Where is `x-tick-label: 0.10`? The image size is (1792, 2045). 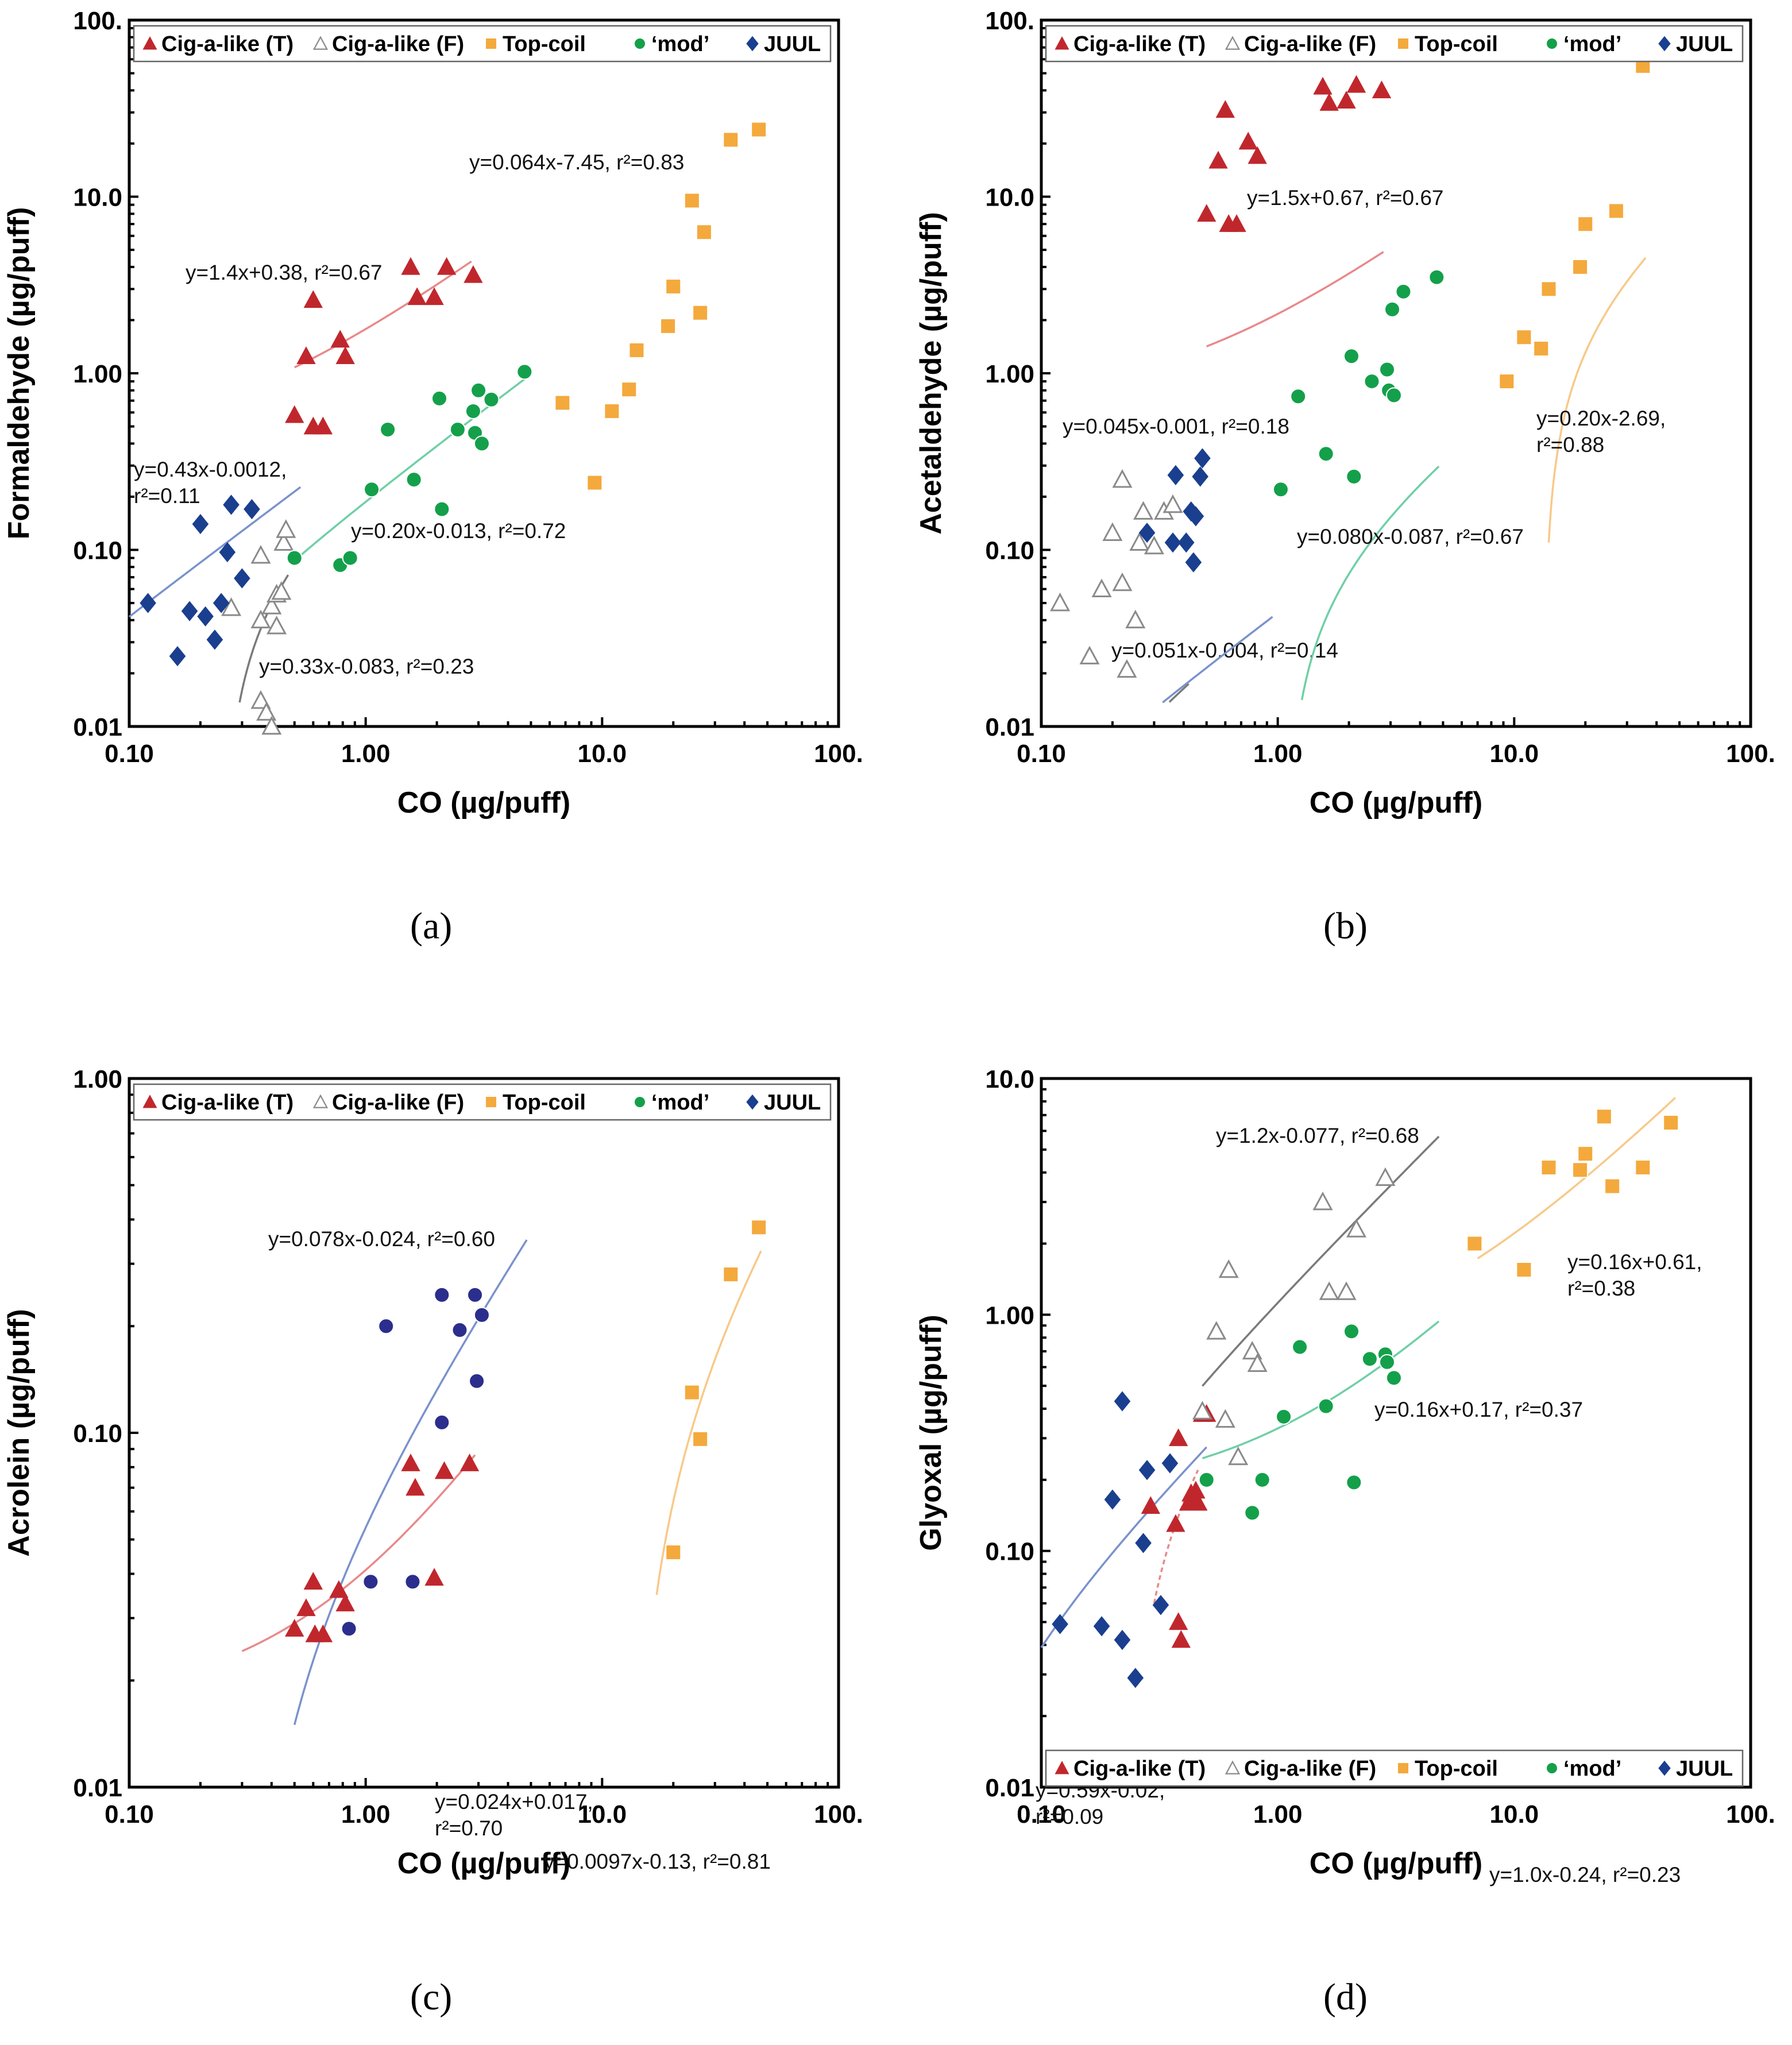
x-tick-label: 0.10 is located at coordinates (129, 754).